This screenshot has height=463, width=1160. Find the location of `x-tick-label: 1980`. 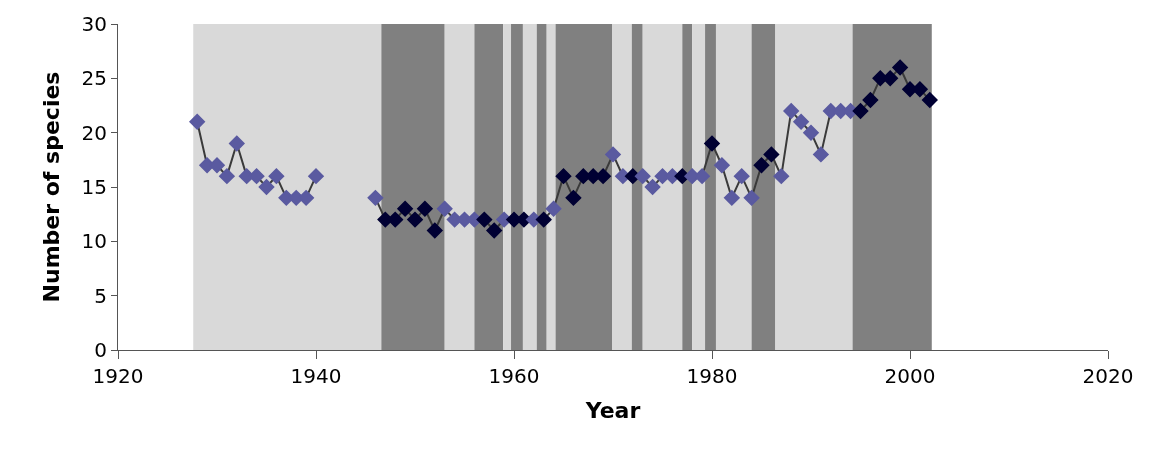

x-tick-label: 1980 is located at coordinates (712, 376).